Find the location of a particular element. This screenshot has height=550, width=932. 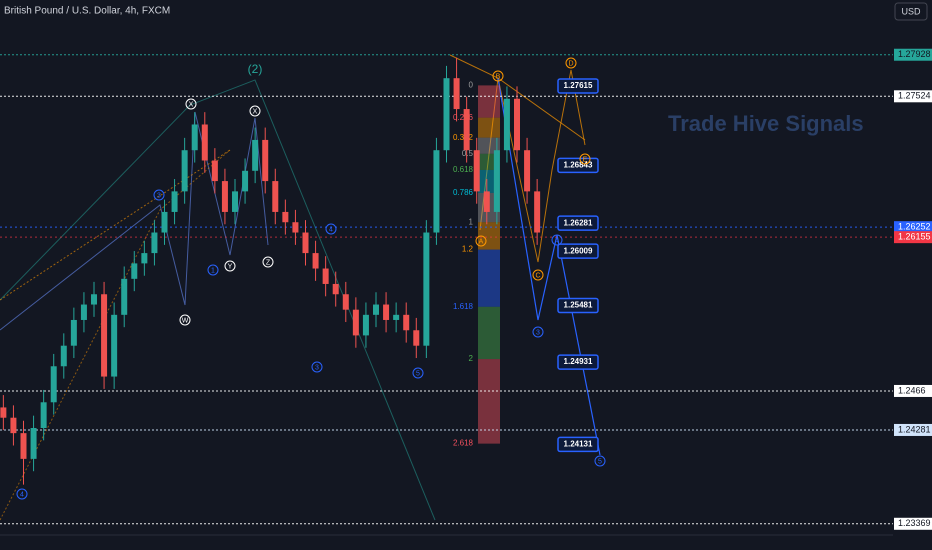

wave-label: D is located at coordinates (570, 63).